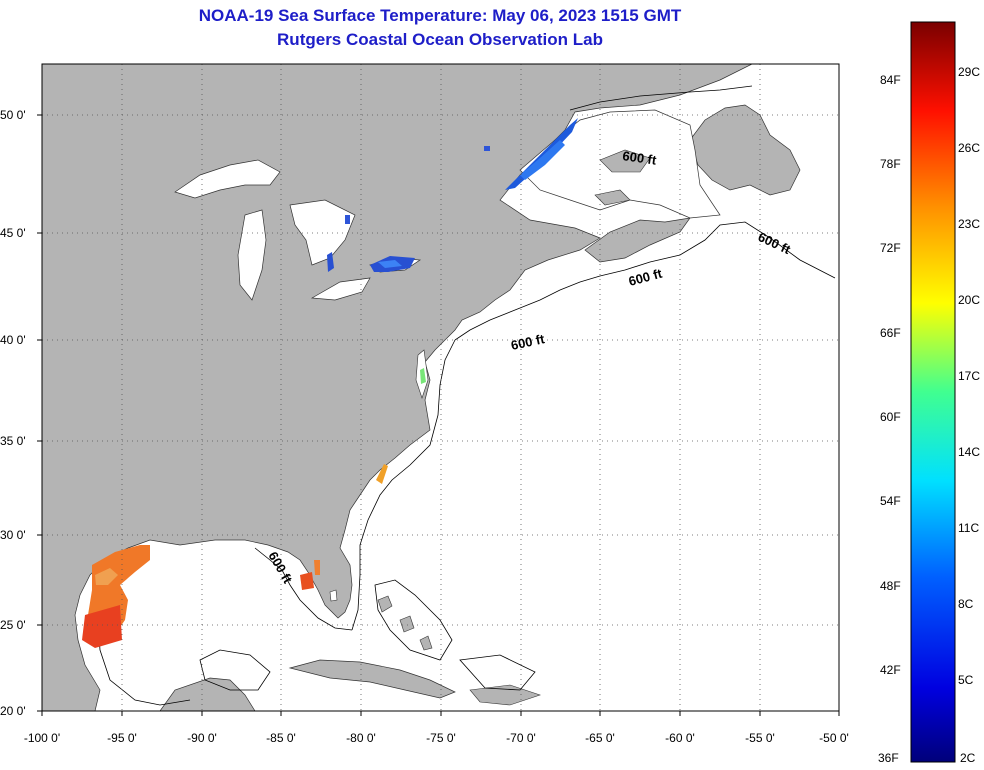  I want to click on lon-label: -100 0', so click(42, 738).